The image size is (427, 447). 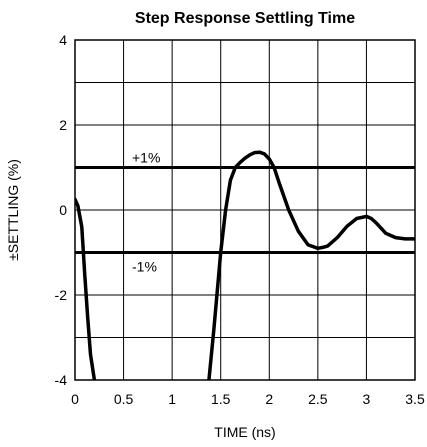 I want to click on y-axis-label: ±SETTLING (%), so click(x=13, y=210).